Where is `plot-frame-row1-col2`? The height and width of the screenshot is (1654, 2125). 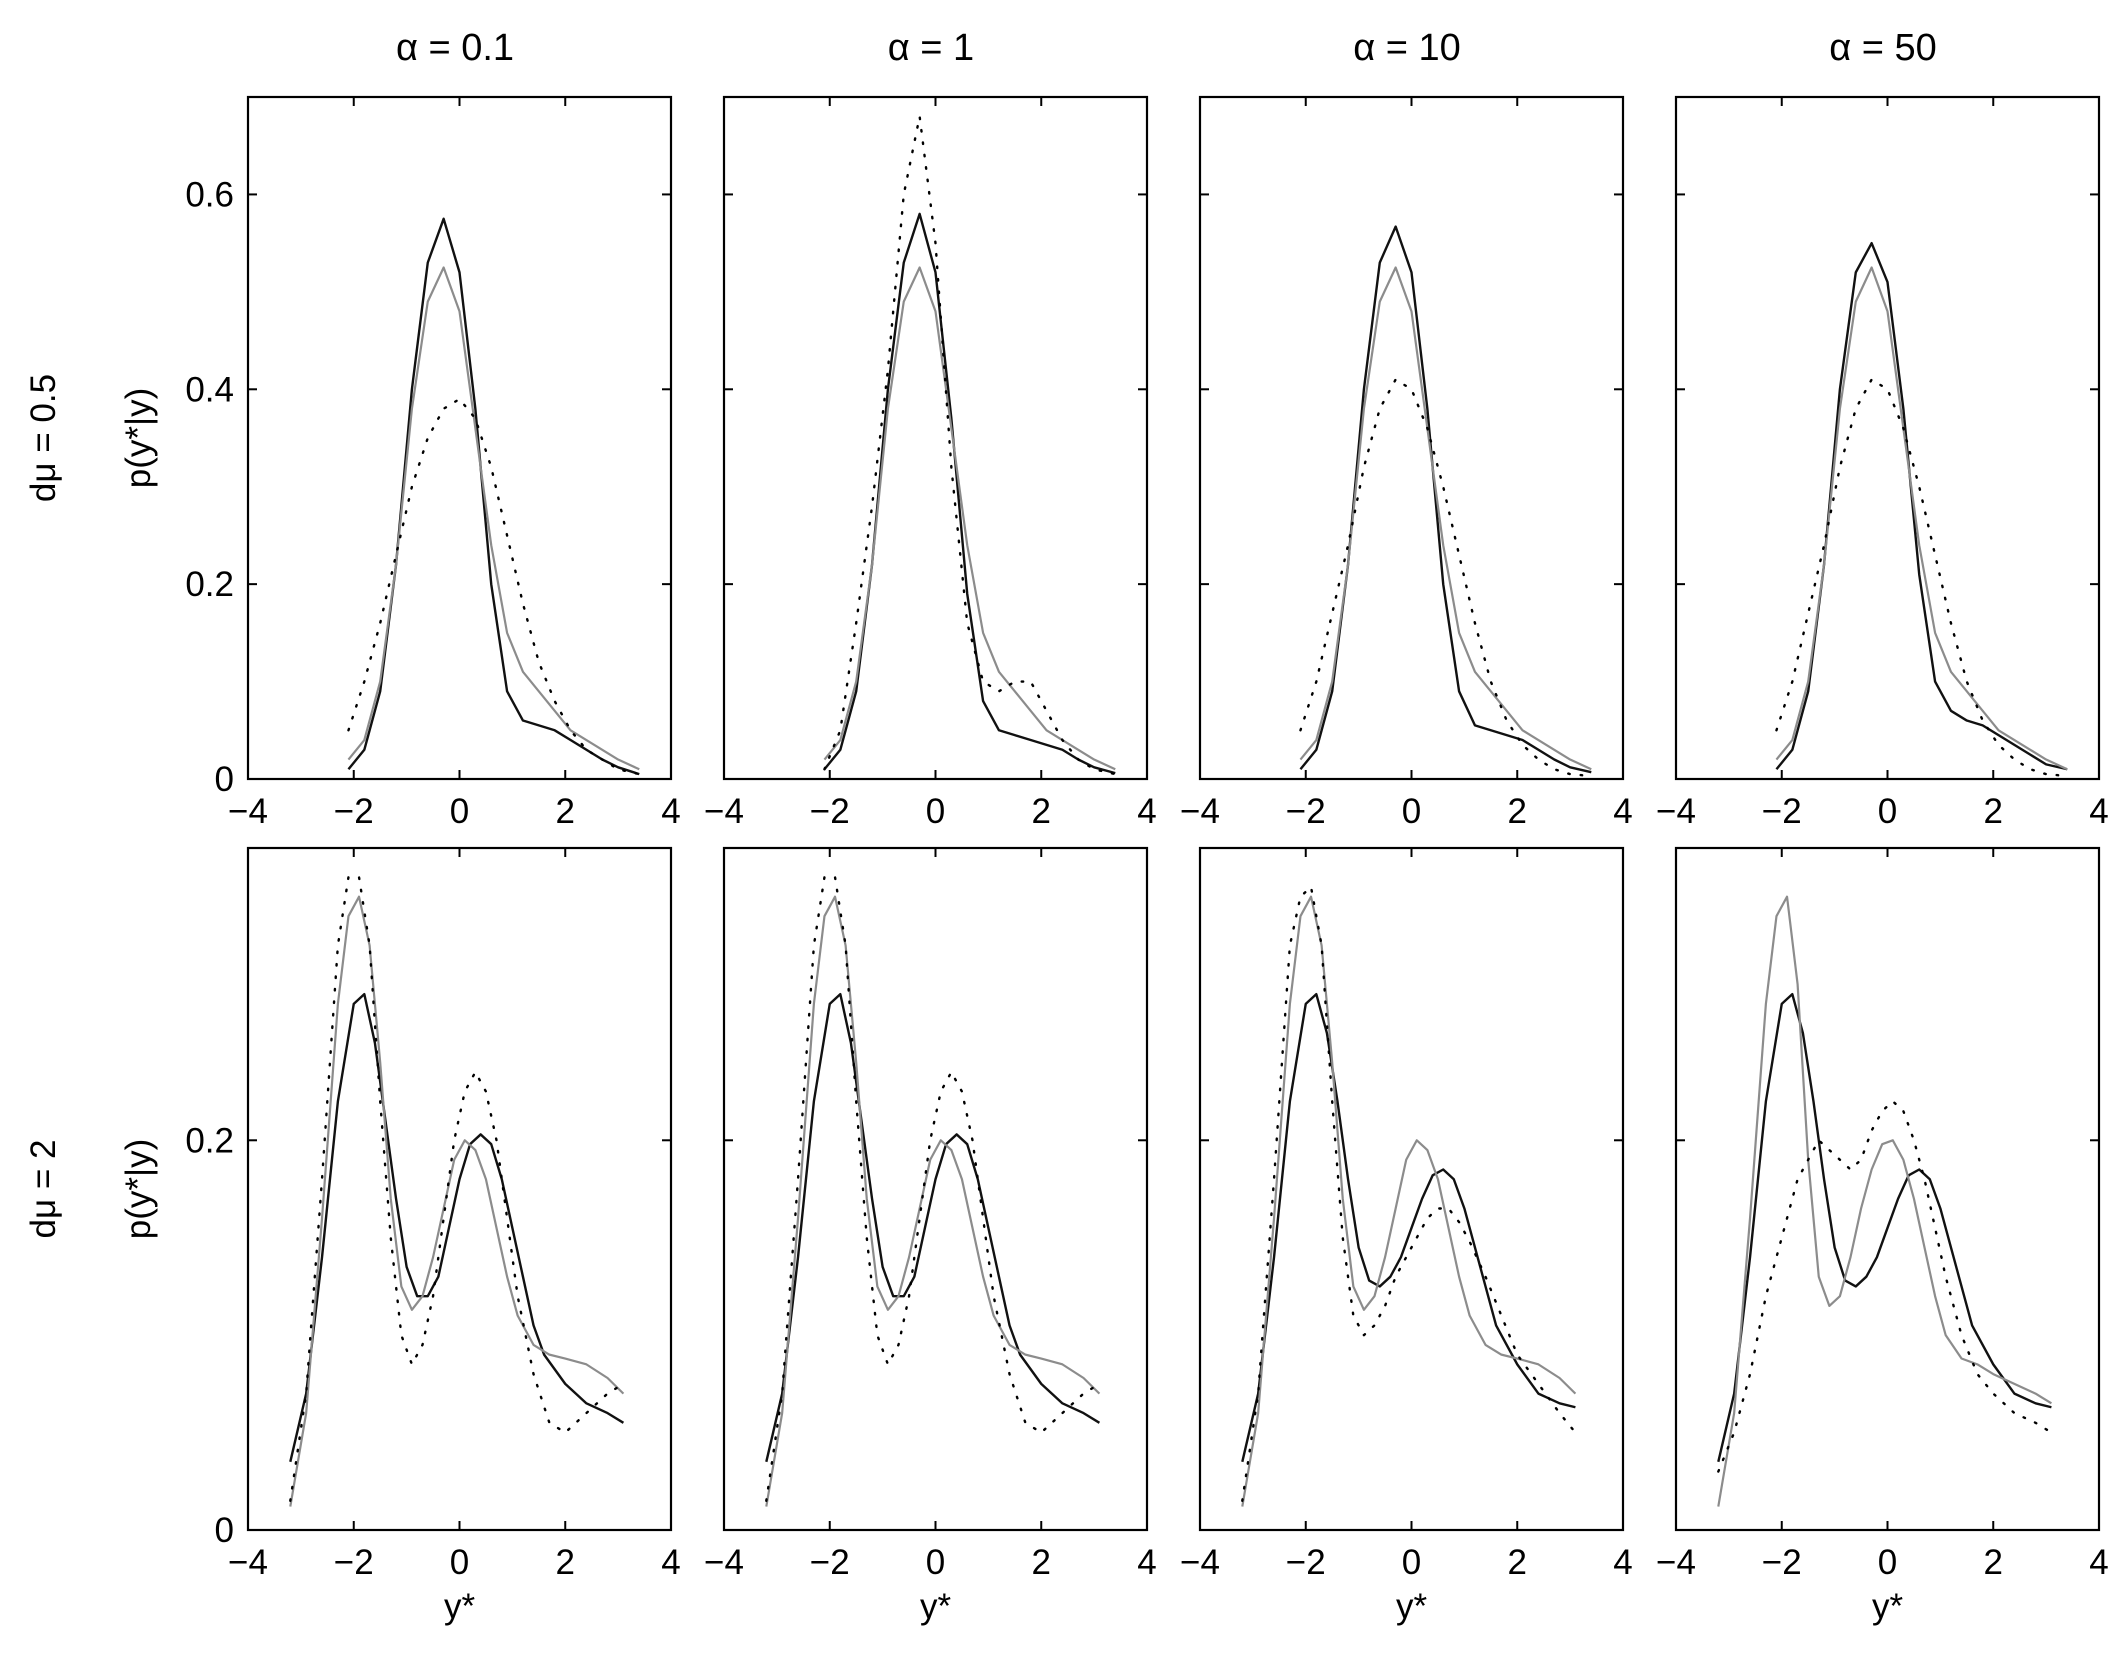
plot-frame-row1-col2 is located at coordinates (935, 438).